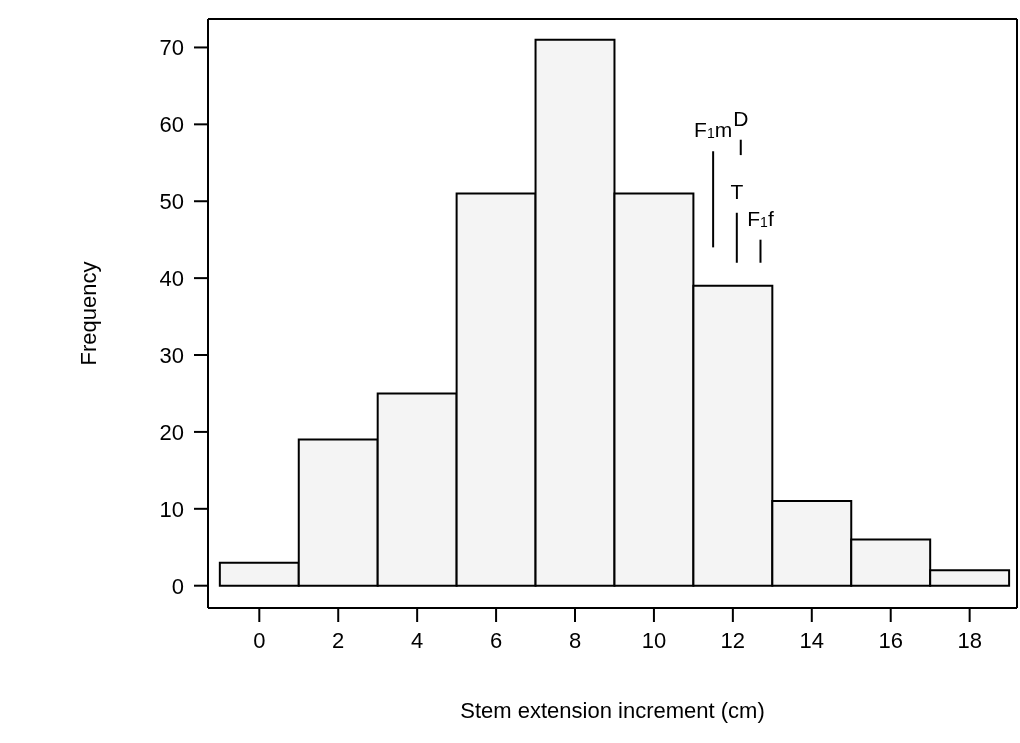 The height and width of the screenshot is (743, 1020). What do you see at coordinates (259, 640) in the screenshot?
I see `x-tick-label: 0` at bounding box center [259, 640].